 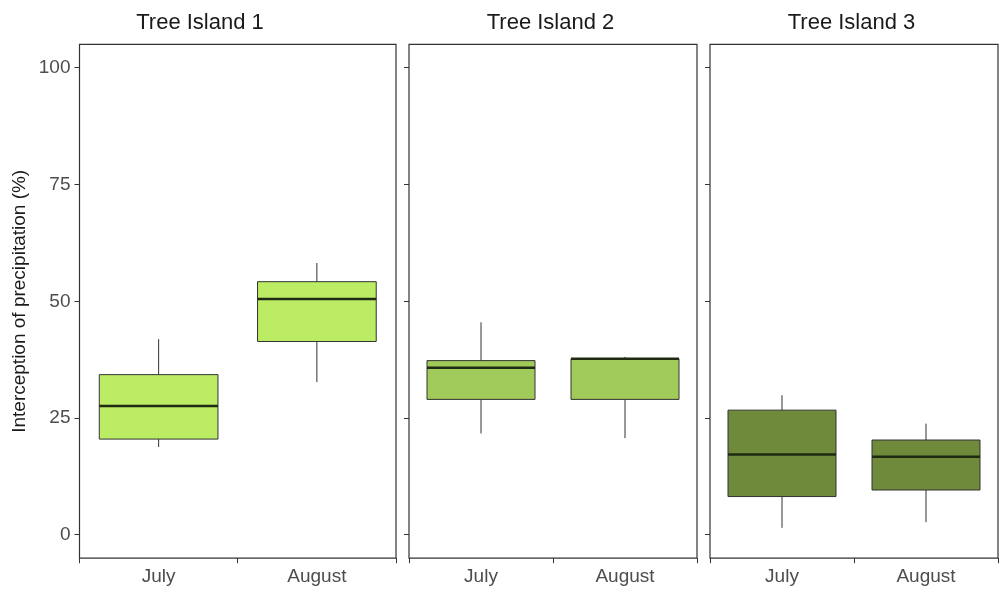 What do you see at coordinates (200, 22) in the screenshot?
I see `chart-title: Tree Island 1` at bounding box center [200, 22].